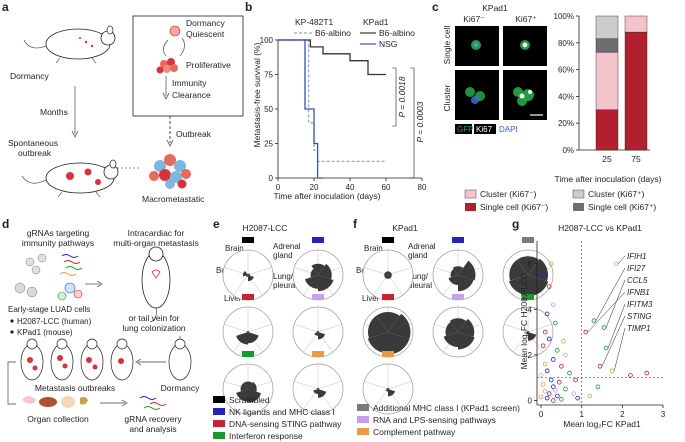 This screenshot has width=685, height=442. Describe the element at coordinates (568, 150) in the screenshot. I see `c-y-tick-label: 0%` at that location.